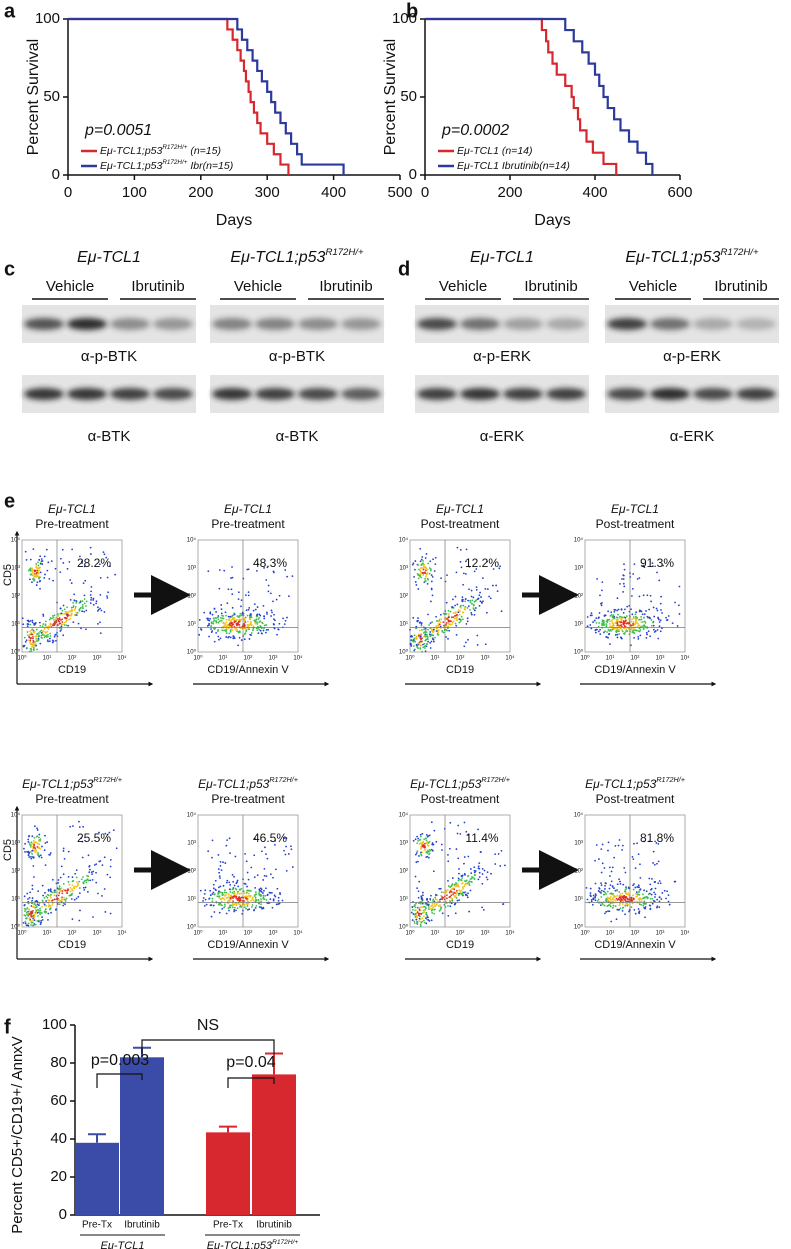 This screenshot has height=1249, width=791. Describe the element at coordinates (192, 815) in the screenshot. I see `y-decade-label: 10⁴` at that location.